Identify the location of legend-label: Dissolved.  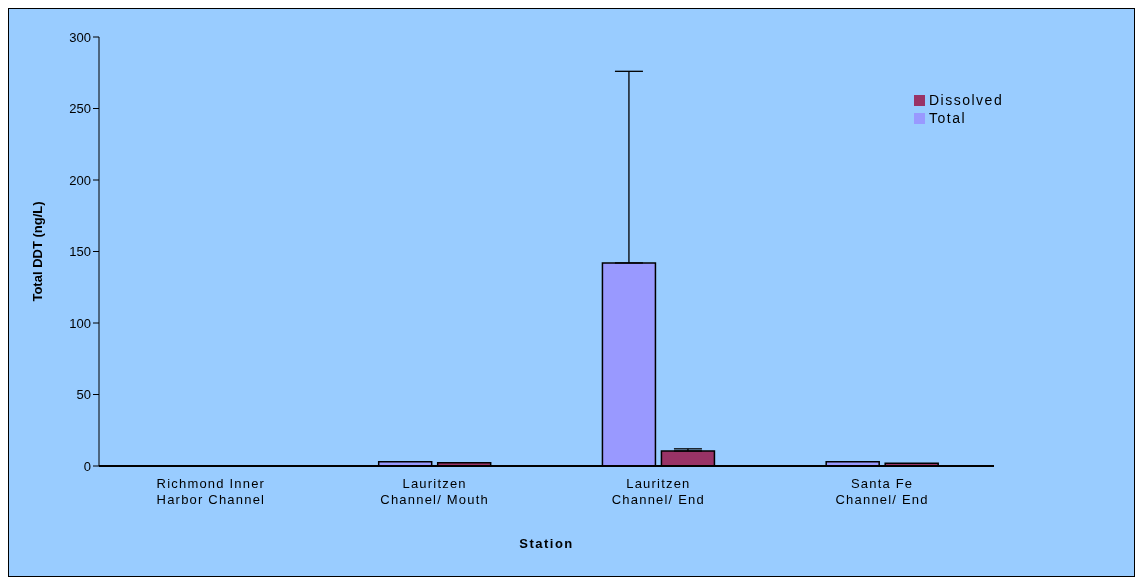
(966, 100).